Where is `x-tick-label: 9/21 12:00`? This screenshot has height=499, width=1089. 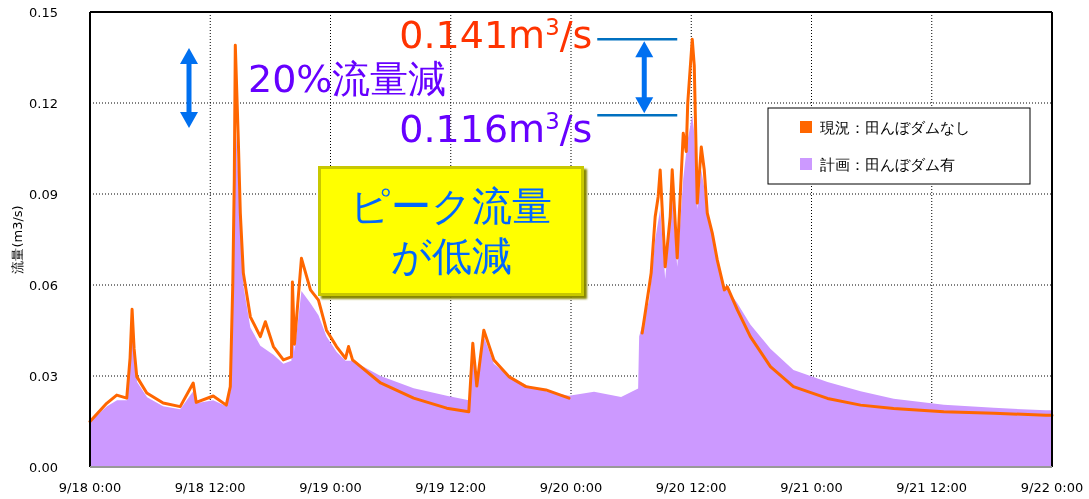 x-tick-label: 9/21 12:00 is located at coordinates (932, 487).